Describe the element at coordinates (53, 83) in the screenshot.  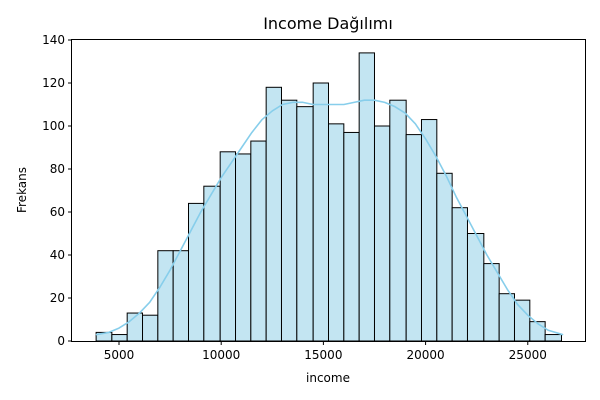
I see `y-tick-label: 120` at that location.